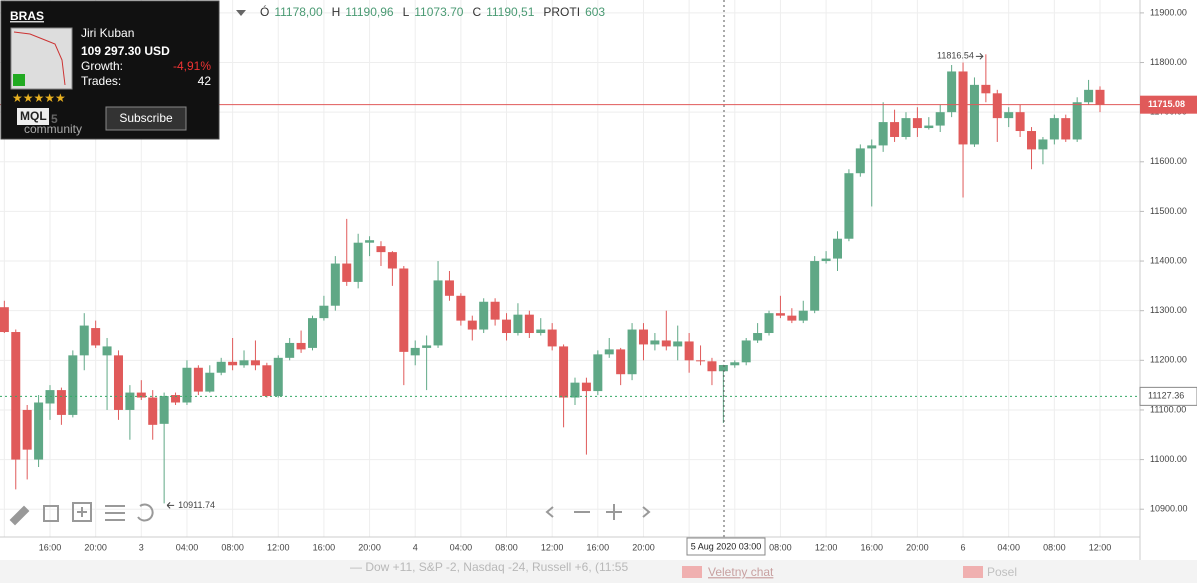  I want to click on list-icon, so click(51, 513).